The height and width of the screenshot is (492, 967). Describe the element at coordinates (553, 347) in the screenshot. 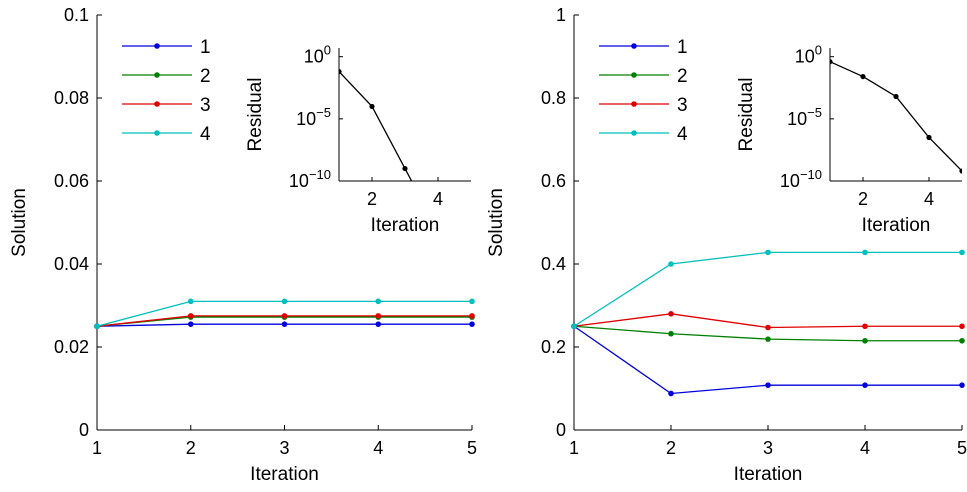

I see `y-tick-label: 0.2` at that location.